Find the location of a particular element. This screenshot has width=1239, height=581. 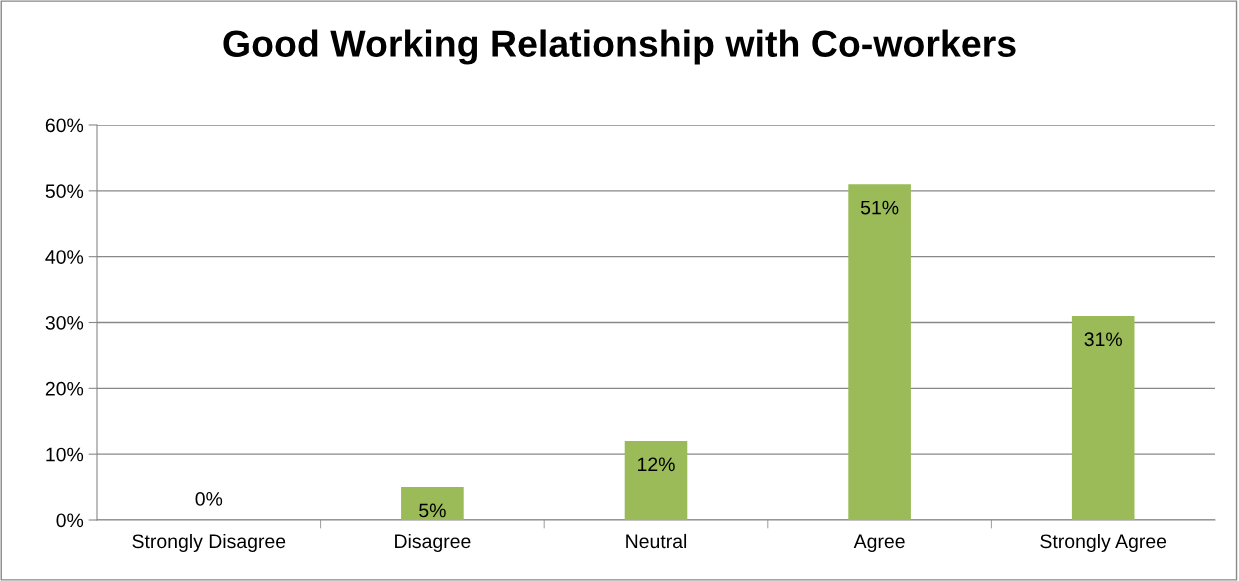

data-label: 5% is located at coordinates (432, 510).